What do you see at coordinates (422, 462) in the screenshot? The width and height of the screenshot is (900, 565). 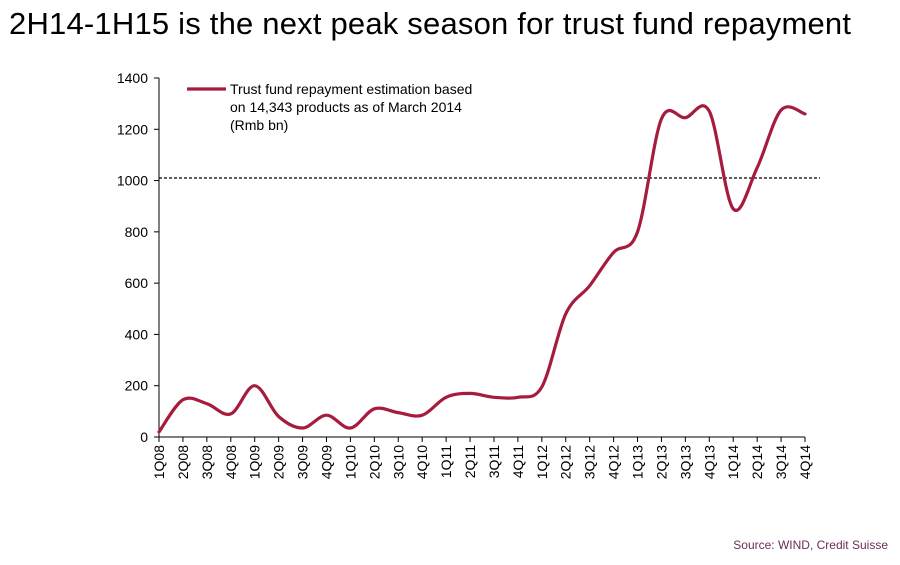 I see `x-tick-label: 4Q10` at bounding box center [422, 462].